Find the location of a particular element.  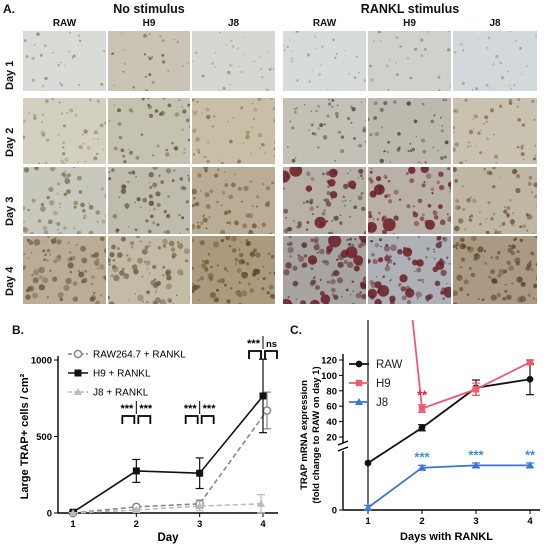

y-tick-label: 120 is located at coordinates (329, 361).